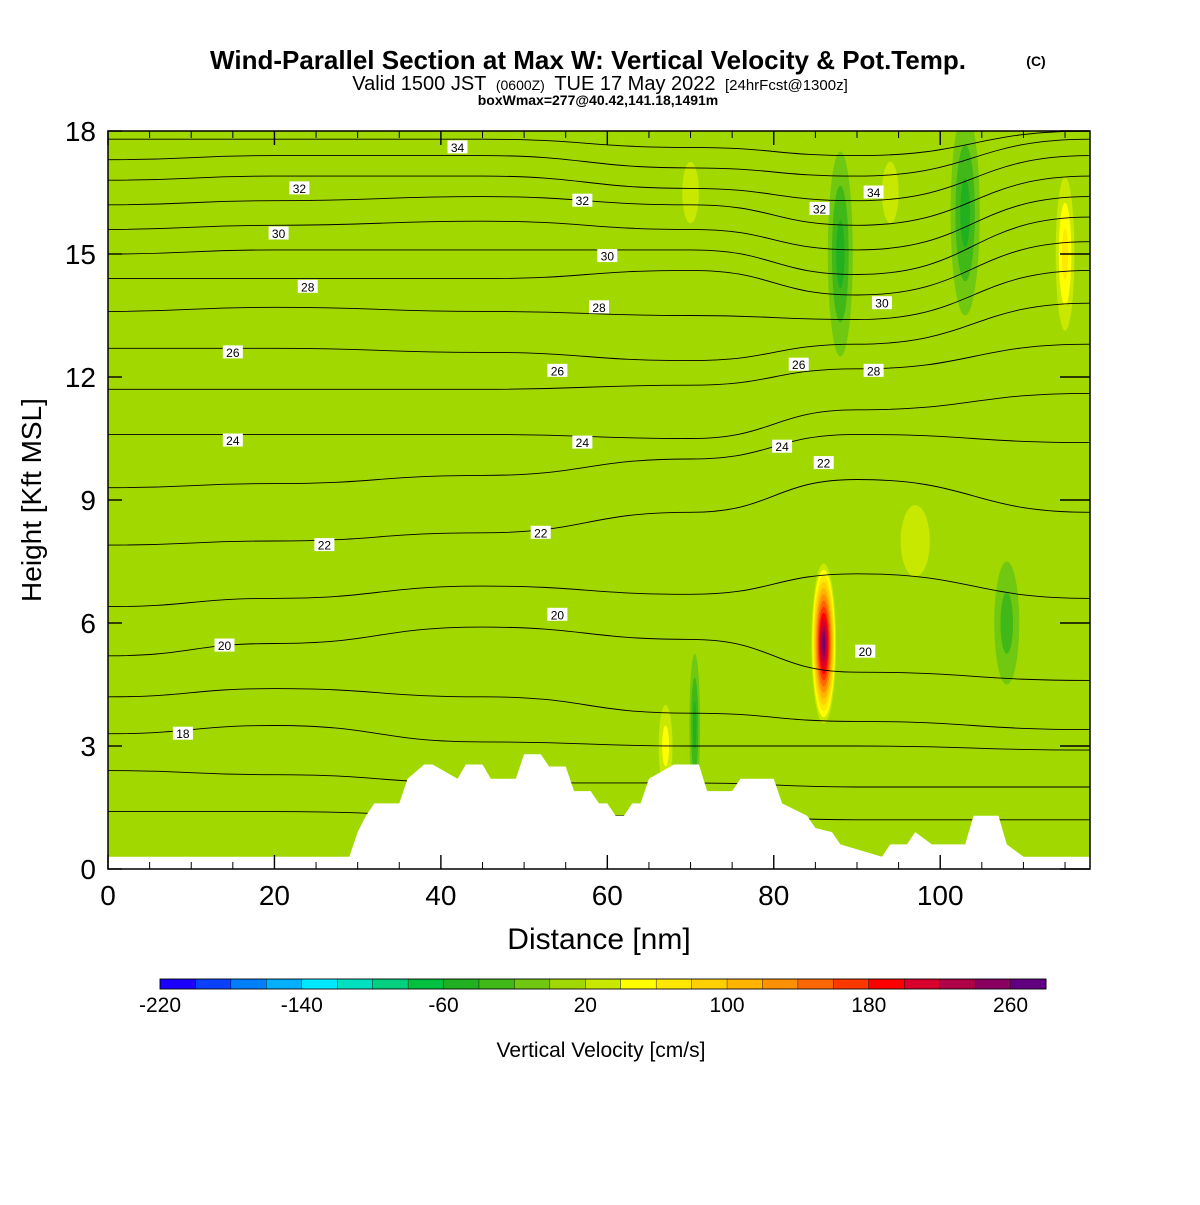 This screenshot has width=1200, height=1205. I want to click on forecast-info: [24hrFcst@1300z], so click(786, 85).